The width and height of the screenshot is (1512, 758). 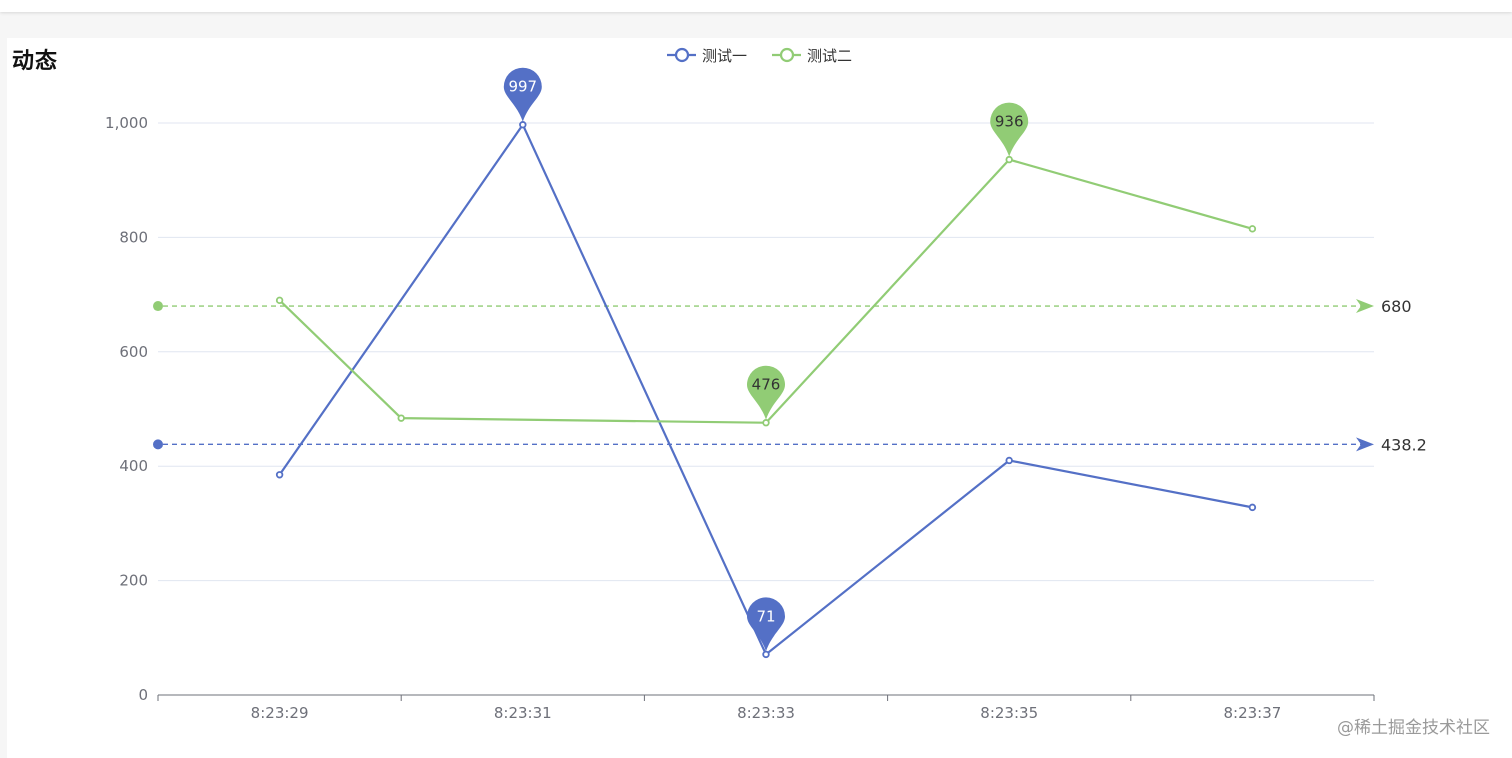 What do you see at coordinates (756, 6) in the screenshot?
I see `top-bar` at bounding box center [756, 6].